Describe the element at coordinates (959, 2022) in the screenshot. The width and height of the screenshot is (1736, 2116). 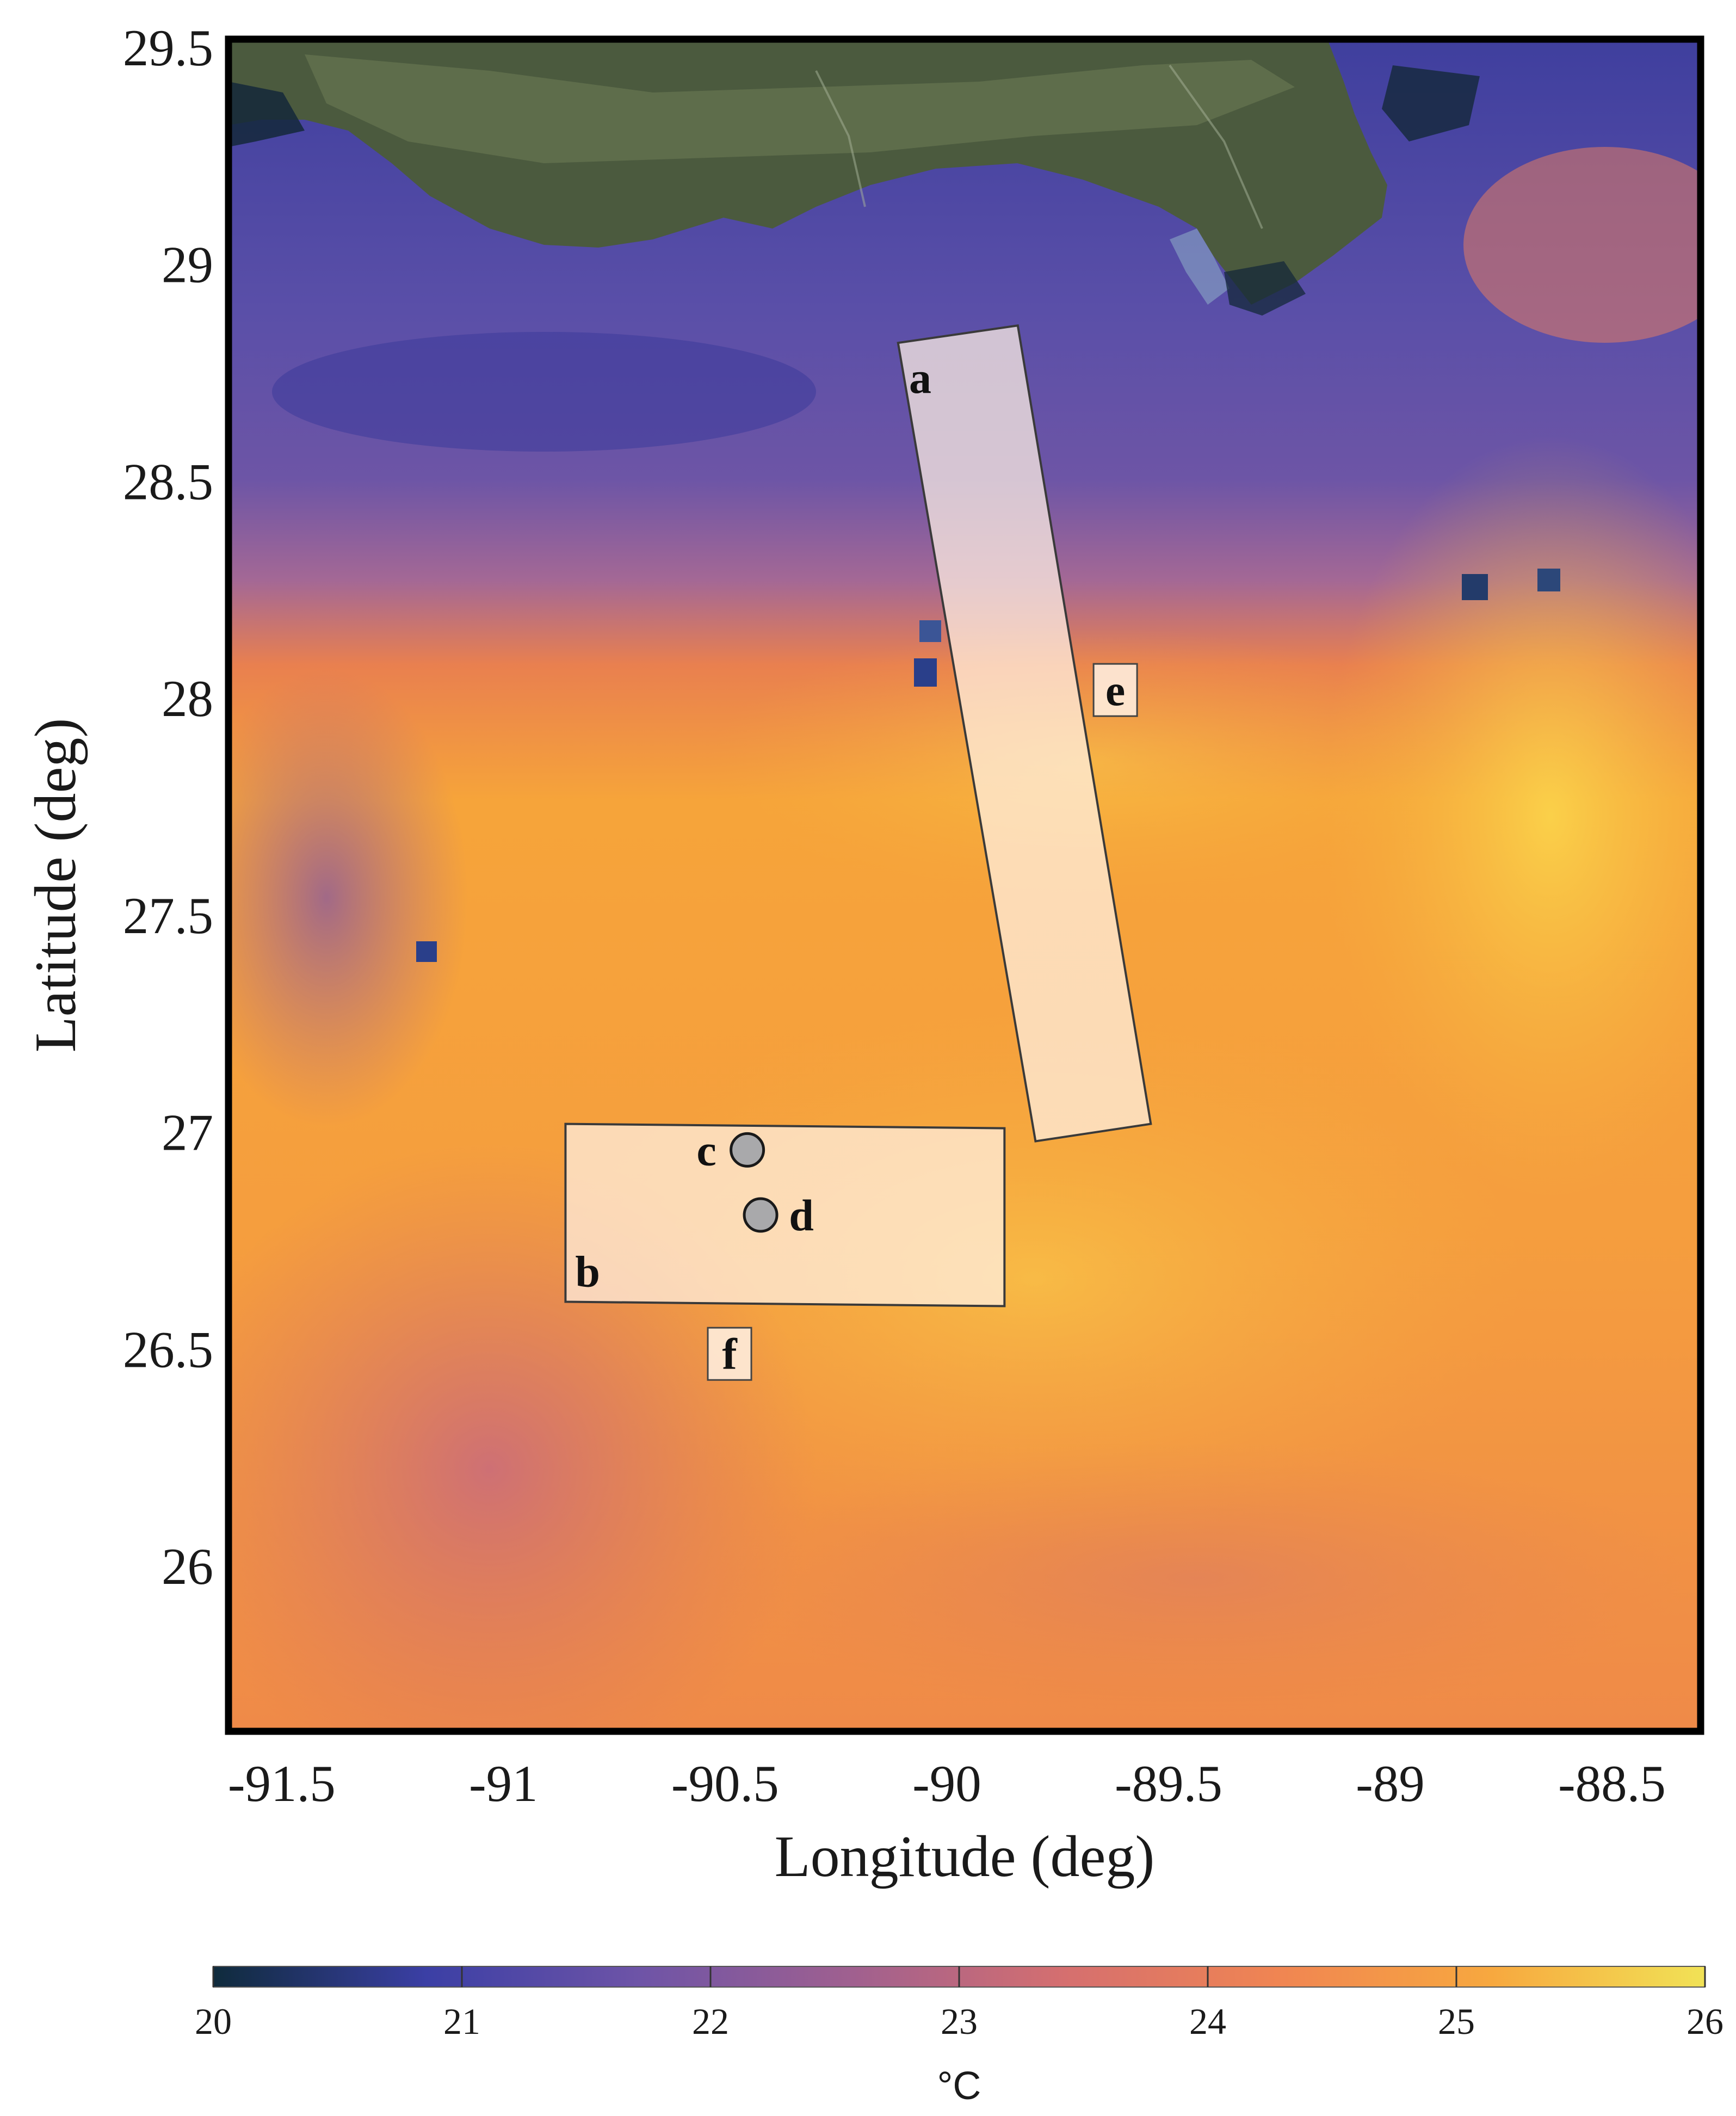
I see `colorbar-tick-label: 23` at that location.